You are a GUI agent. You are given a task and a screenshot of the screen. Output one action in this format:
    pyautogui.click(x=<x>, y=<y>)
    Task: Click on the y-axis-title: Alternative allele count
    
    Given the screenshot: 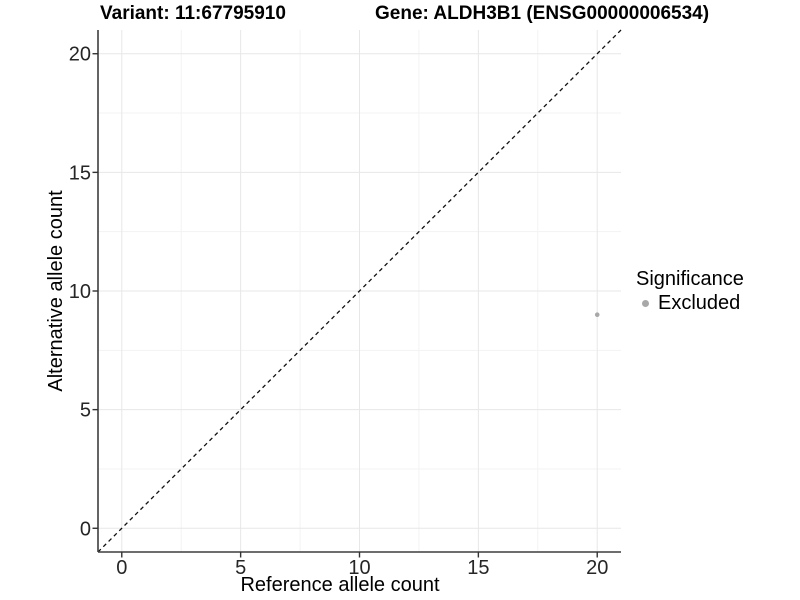 What is the action you would take?
    pyautogui.click(x=56, y=291)
    